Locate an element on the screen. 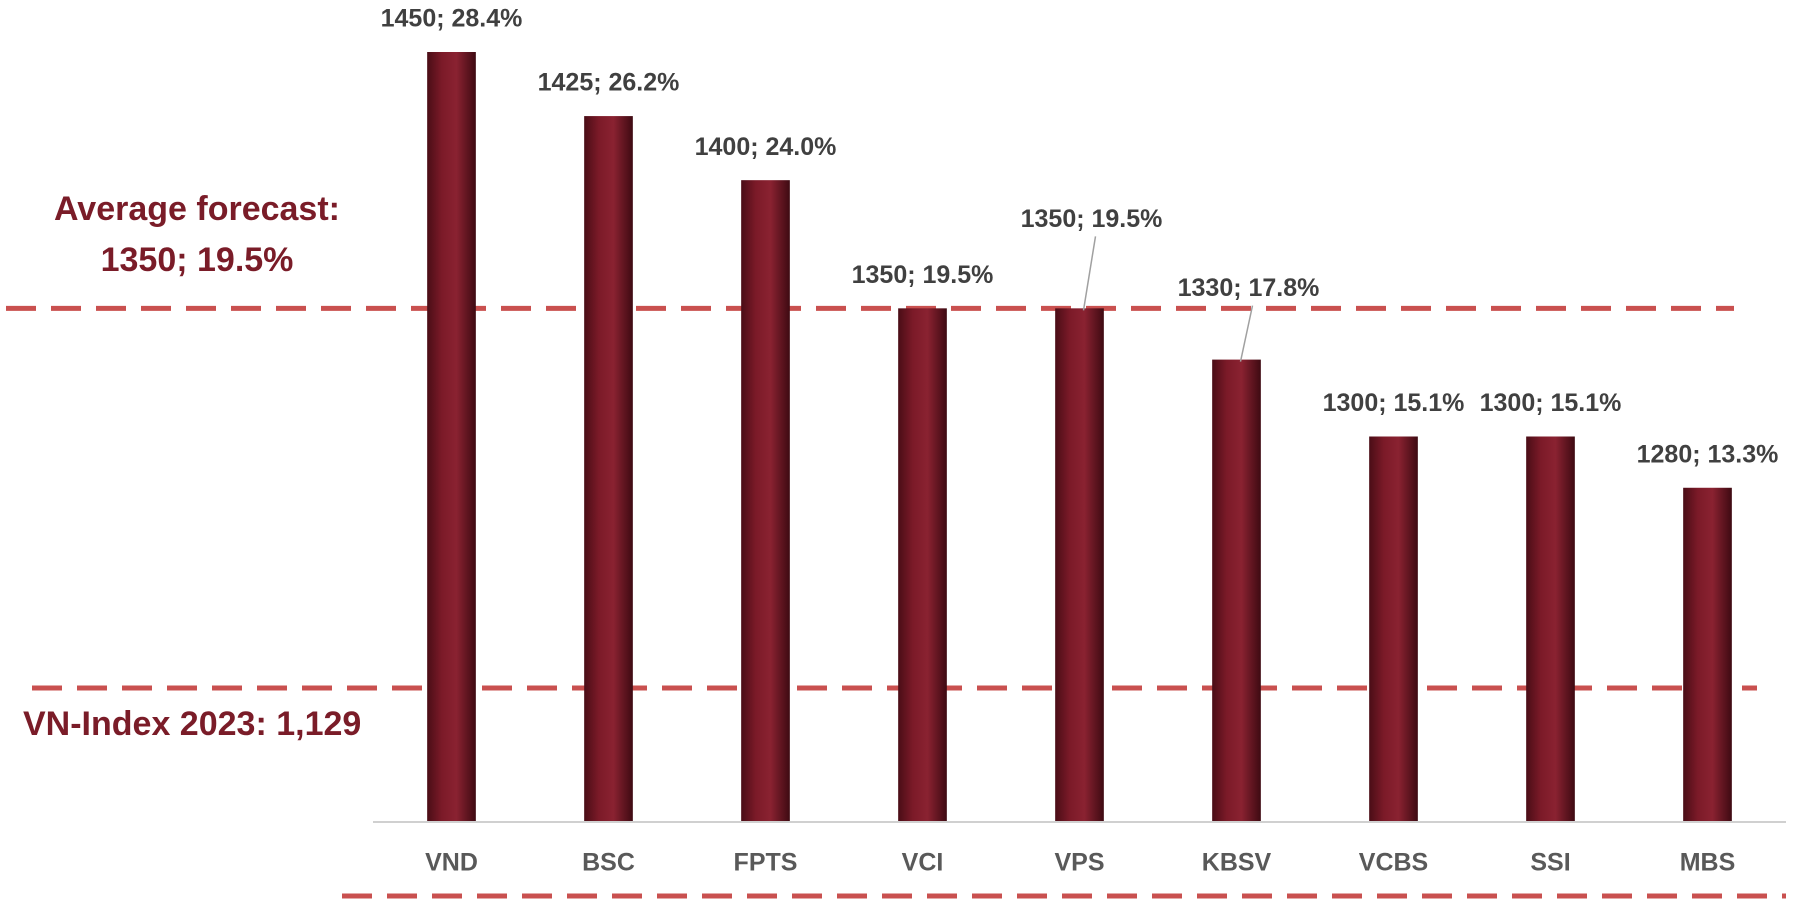  value-label: 1280; 13.3% is located at coordinates (1708, 454).